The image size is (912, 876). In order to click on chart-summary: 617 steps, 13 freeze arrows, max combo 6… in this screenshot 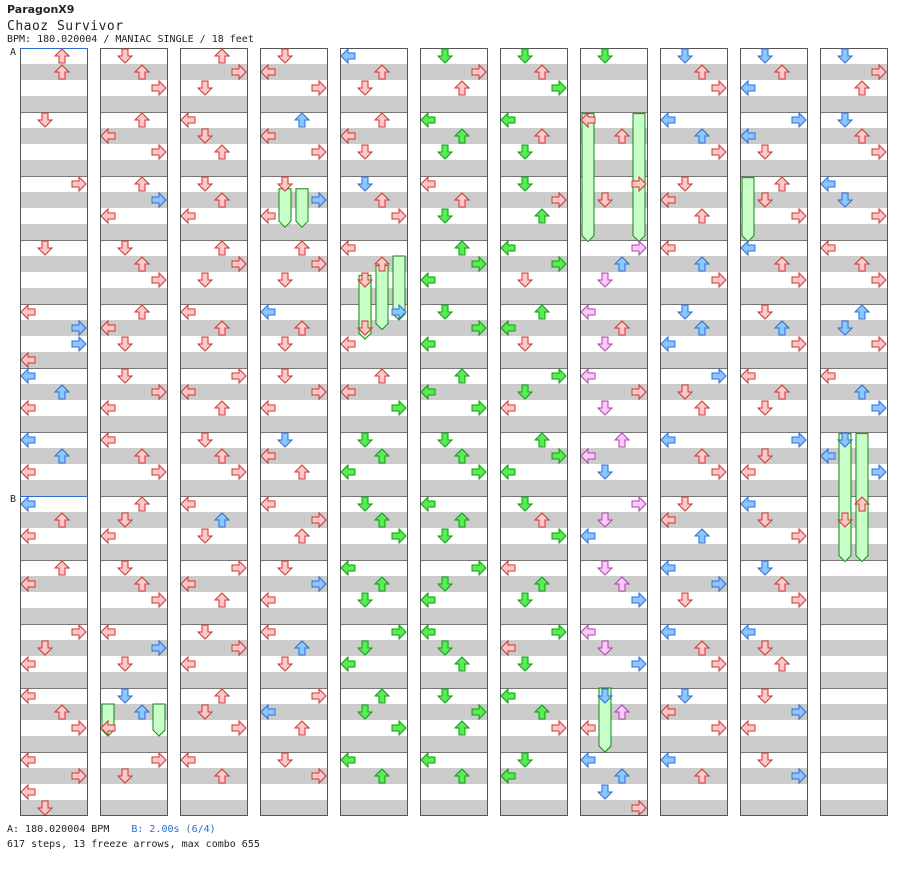, I will do `click(133, 844)`.